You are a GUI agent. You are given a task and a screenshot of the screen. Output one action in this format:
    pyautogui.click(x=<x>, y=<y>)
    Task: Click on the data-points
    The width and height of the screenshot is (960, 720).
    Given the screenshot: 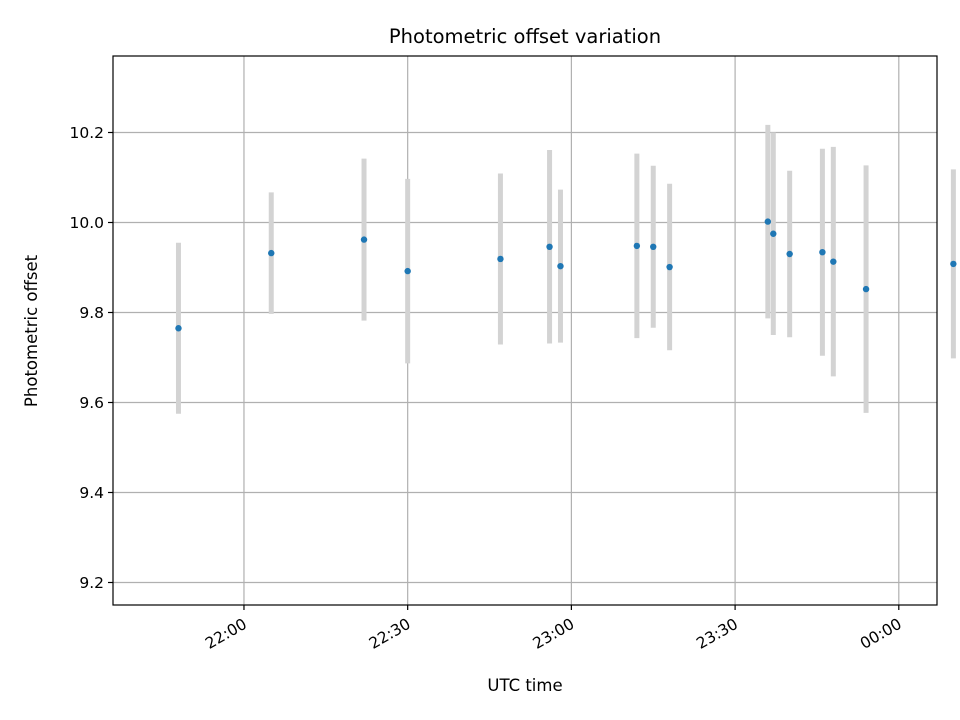 What is the action you would take?
    pyautogui.click(x=566, y=275)
    